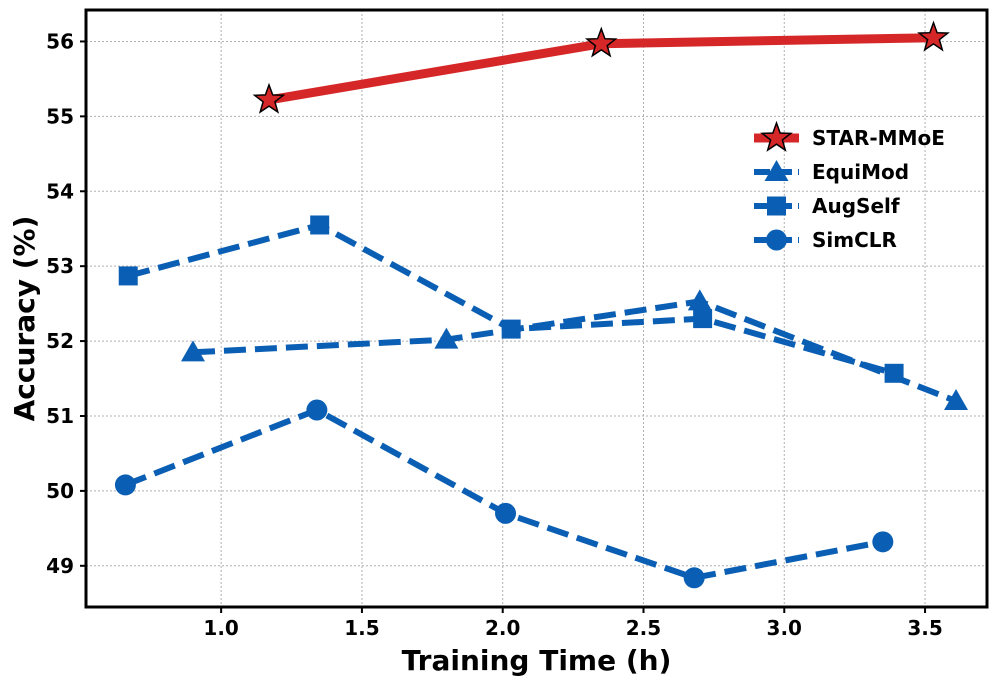 This screenshot has width=996, height=685. Describe the element at coordinates (924, 628) in the screenshot. I see `x-tick-label: 3.5` at that location.